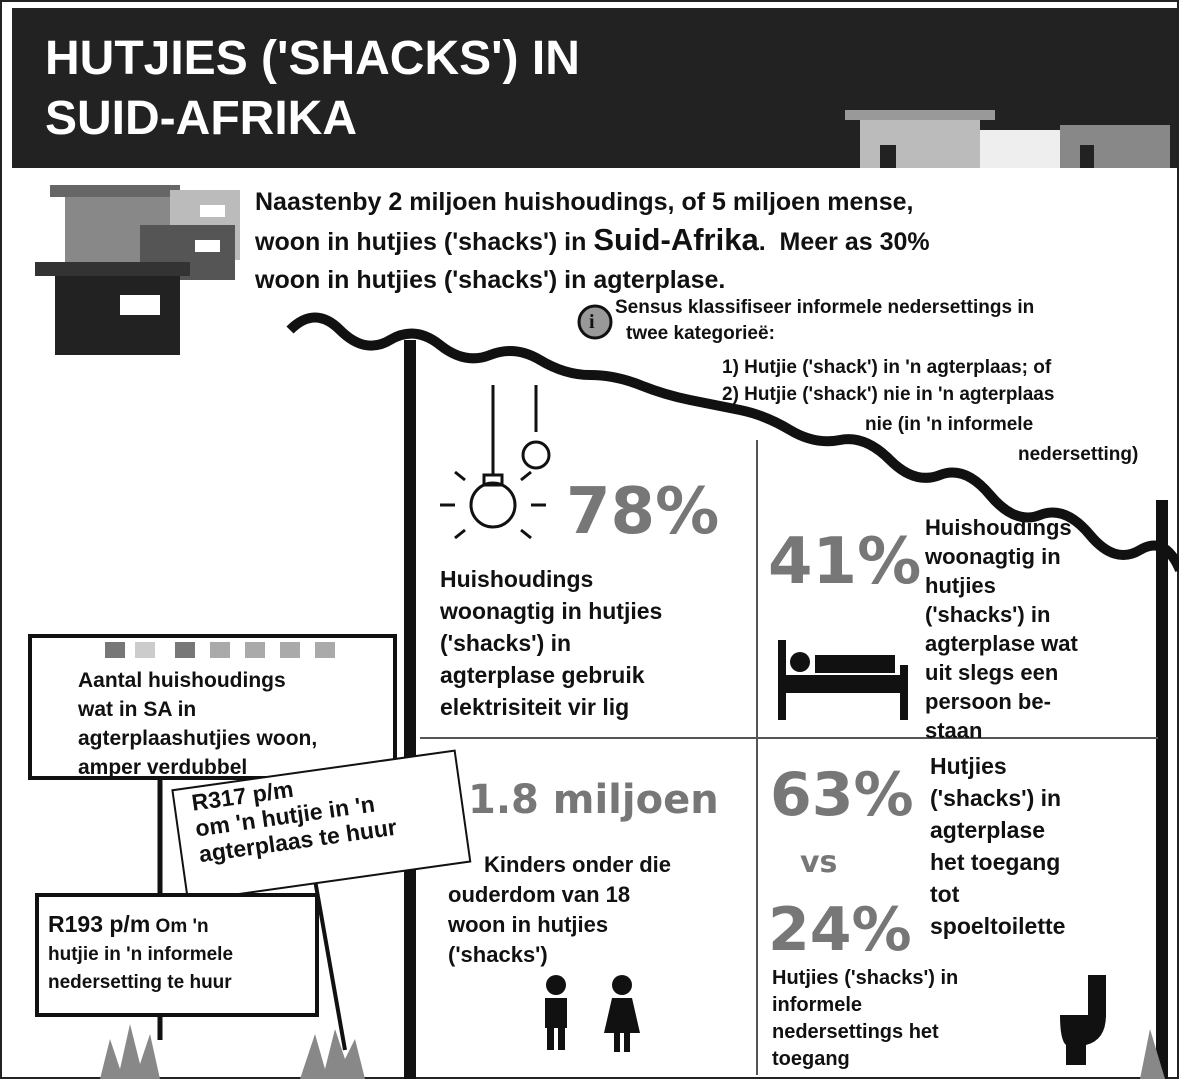 This screenshot has width=1179, height=1079. I want to click on text-line: staan, so click(954, 730).